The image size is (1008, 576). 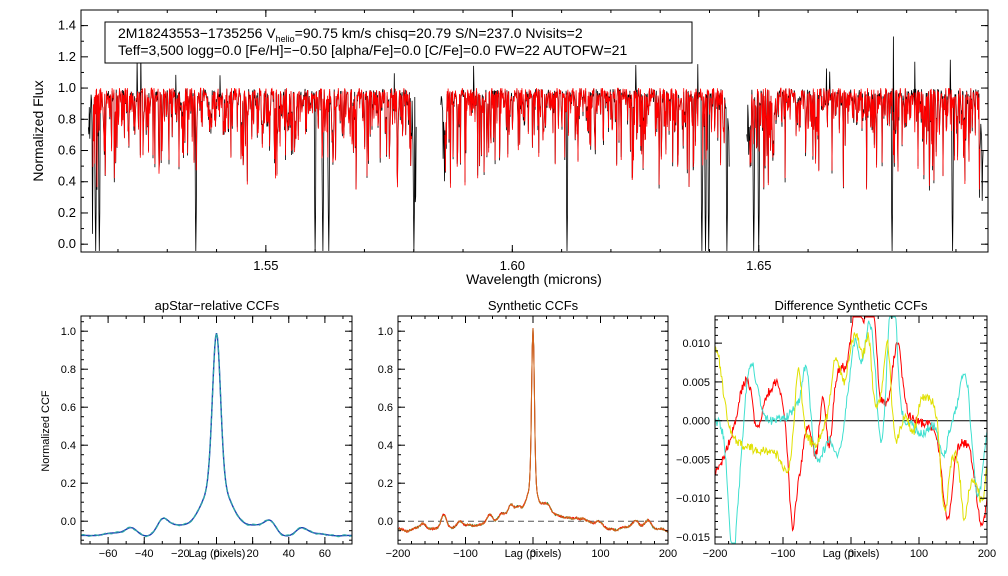 I want to click on synthetic-ccf-frame, so click(x=533, y=430).